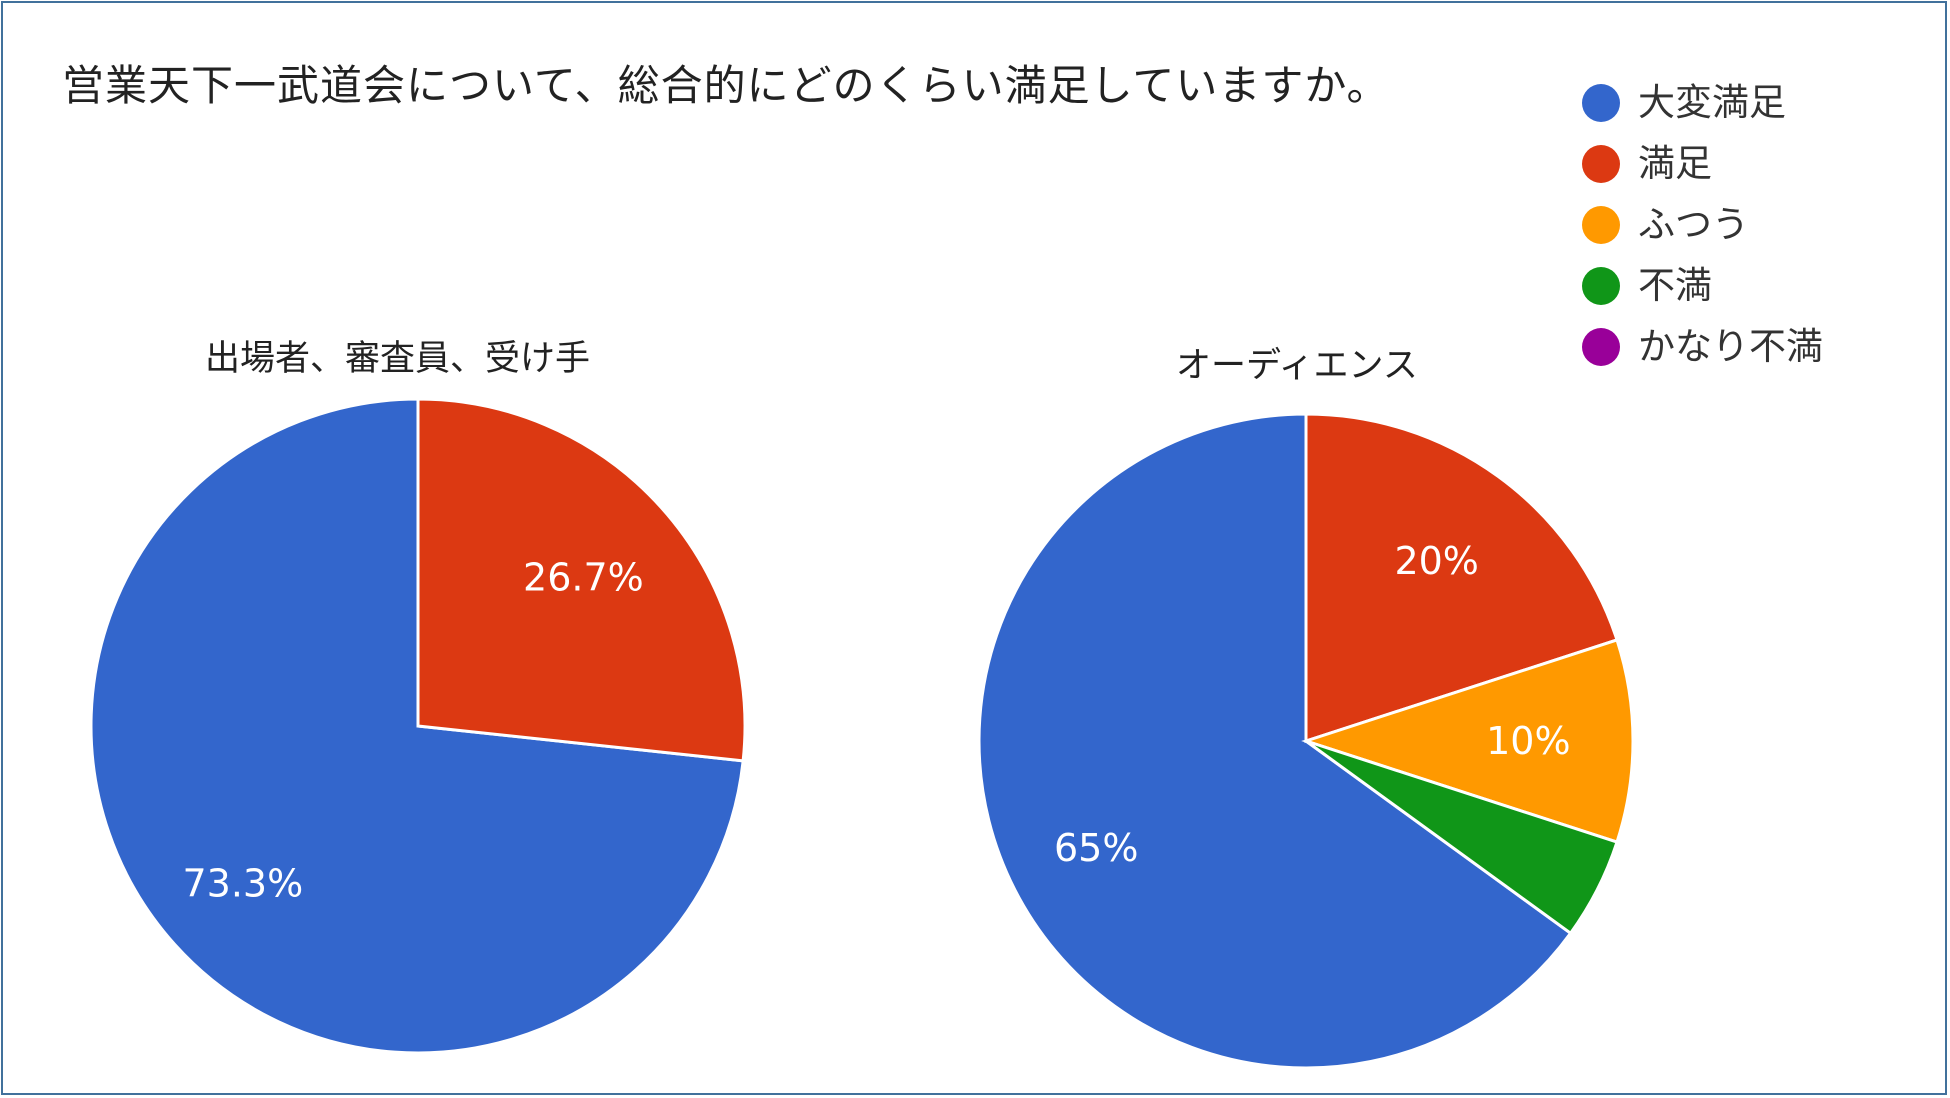 This screenshot has height=1098, width=1950. Describe the element at coordinates (1675, 285) in the screenshot. I see `legend-label: 不満` at that location.